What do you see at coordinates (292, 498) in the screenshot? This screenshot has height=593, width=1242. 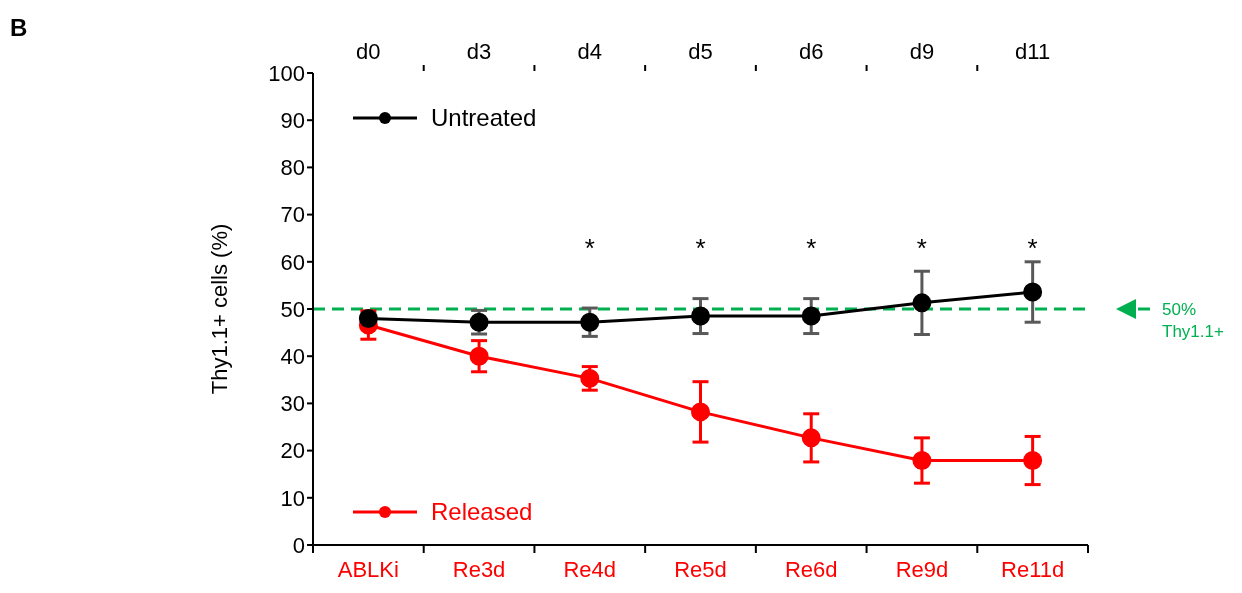 I see `y-tick-label: 10` at bounding box center [292, 498].